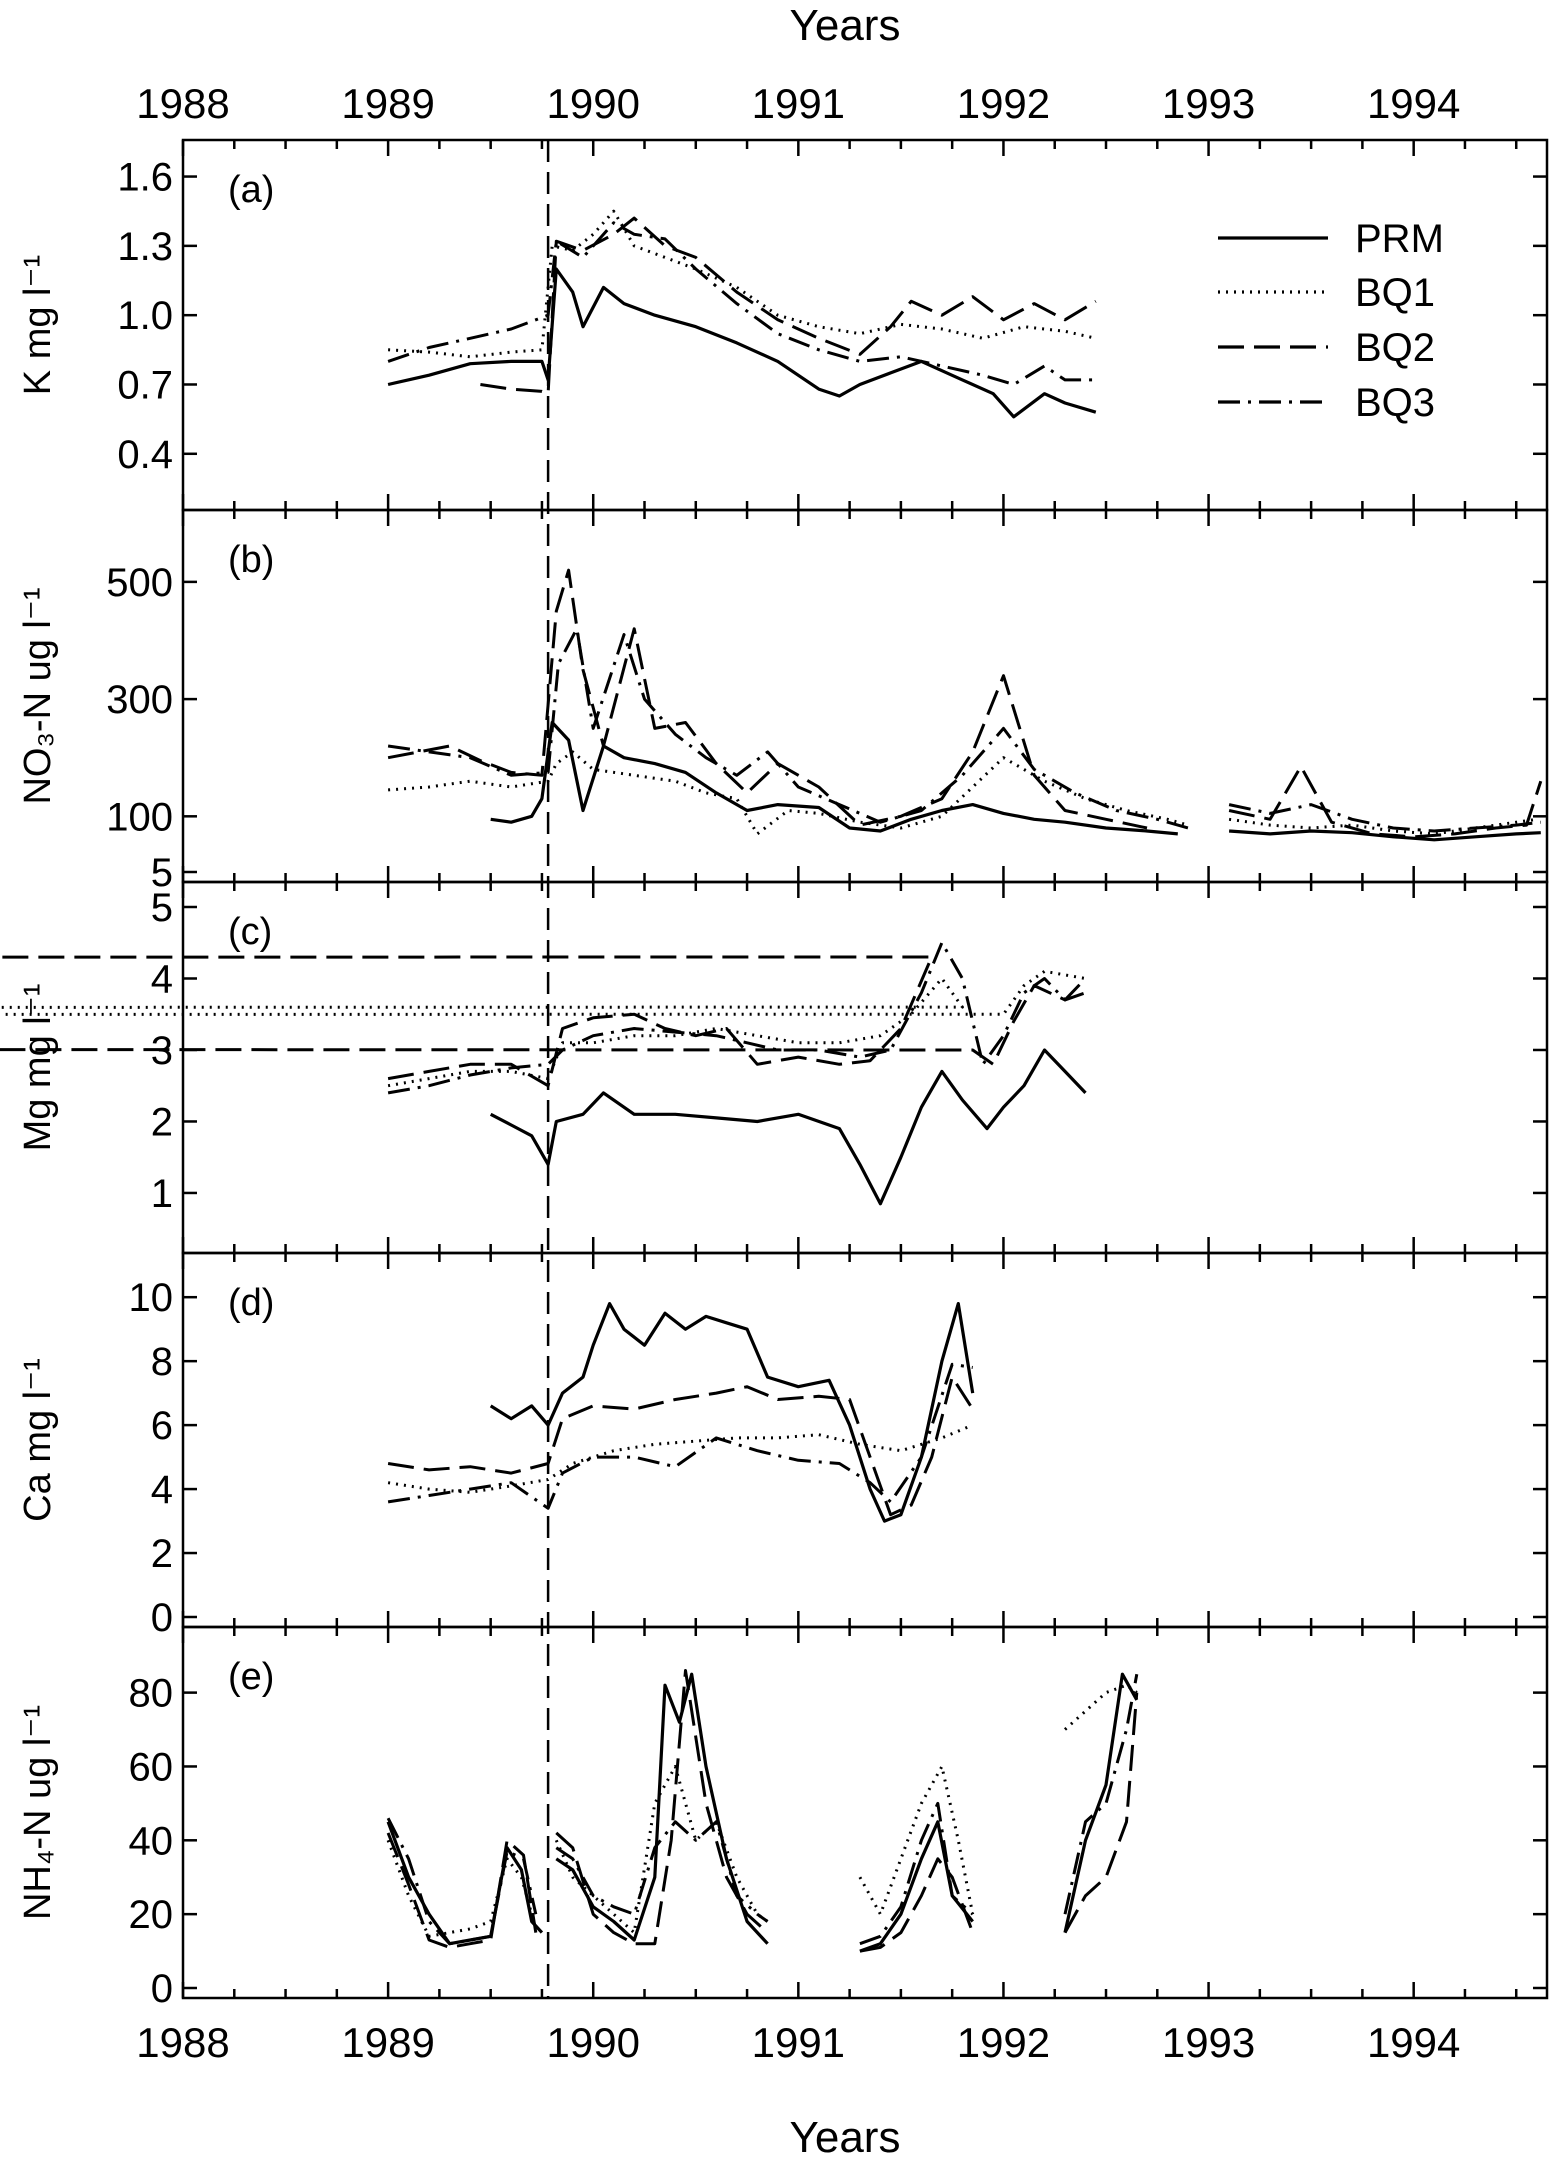 The height and width of the screenshot is (2167, 1560). What do you see at coordinates (1413, 2042) in the screenshot?
I see `bottom-year-tick-label: 1994` at bounding box center [1413, 2042].